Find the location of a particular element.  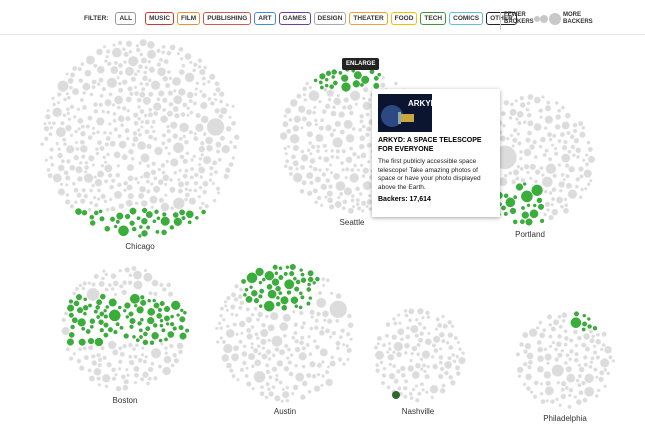

filter-button: MUSIC is located at coordinates (160, 18).